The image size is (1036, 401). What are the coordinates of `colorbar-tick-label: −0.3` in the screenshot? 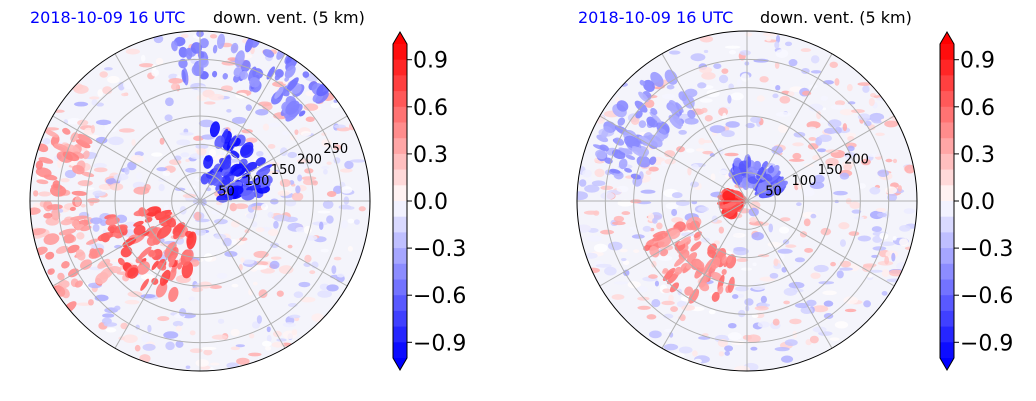 It's located at (439, 249).